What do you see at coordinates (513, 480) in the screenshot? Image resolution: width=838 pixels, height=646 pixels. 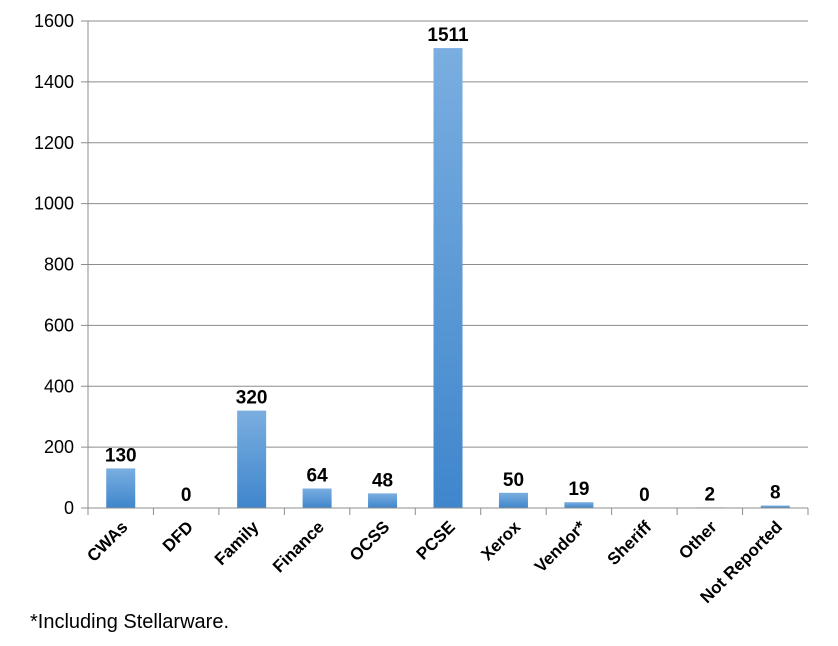 I see `data-label: 50` at bounding box center [513, 480].